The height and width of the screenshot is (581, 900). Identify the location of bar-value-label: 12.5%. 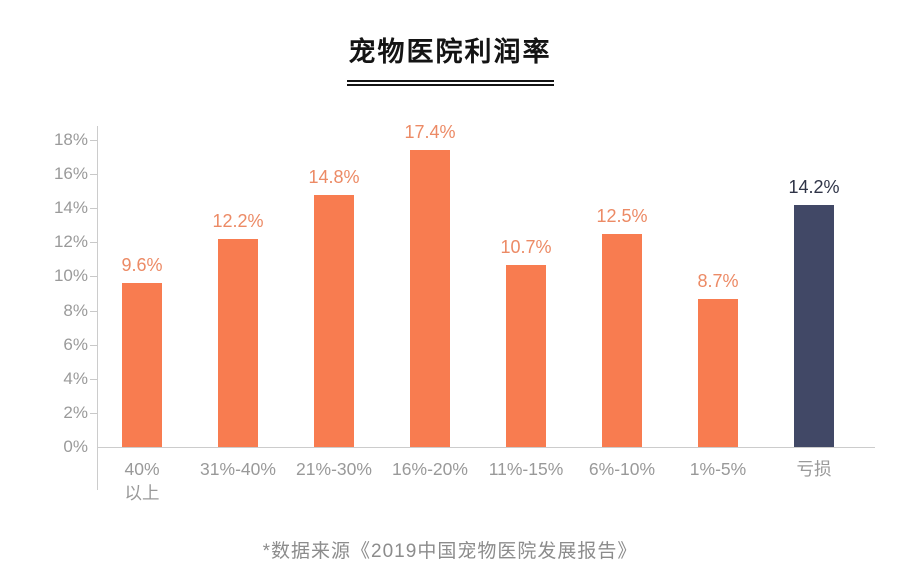
(622, 215).